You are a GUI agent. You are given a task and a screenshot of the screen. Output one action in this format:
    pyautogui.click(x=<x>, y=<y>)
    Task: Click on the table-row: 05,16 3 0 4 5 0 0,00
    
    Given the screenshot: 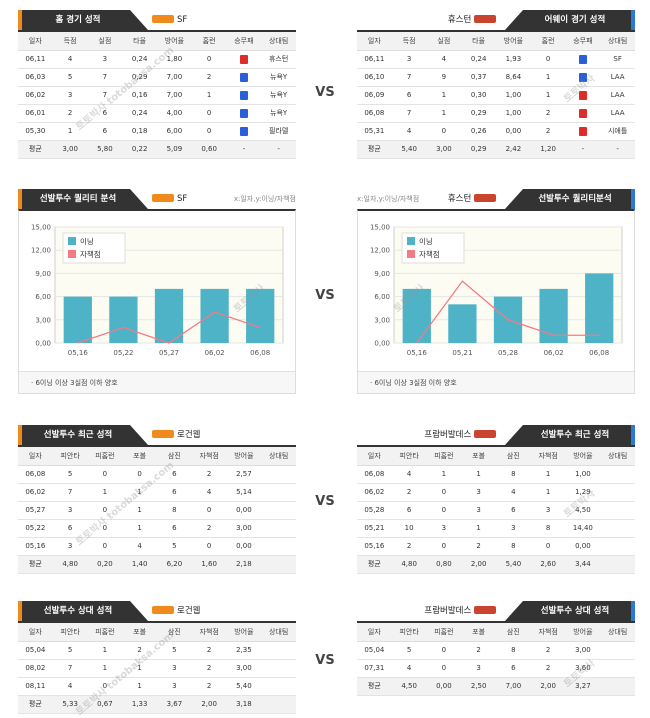 What is the action you would take?
    pyautogui.click(x=157, y=546)
    